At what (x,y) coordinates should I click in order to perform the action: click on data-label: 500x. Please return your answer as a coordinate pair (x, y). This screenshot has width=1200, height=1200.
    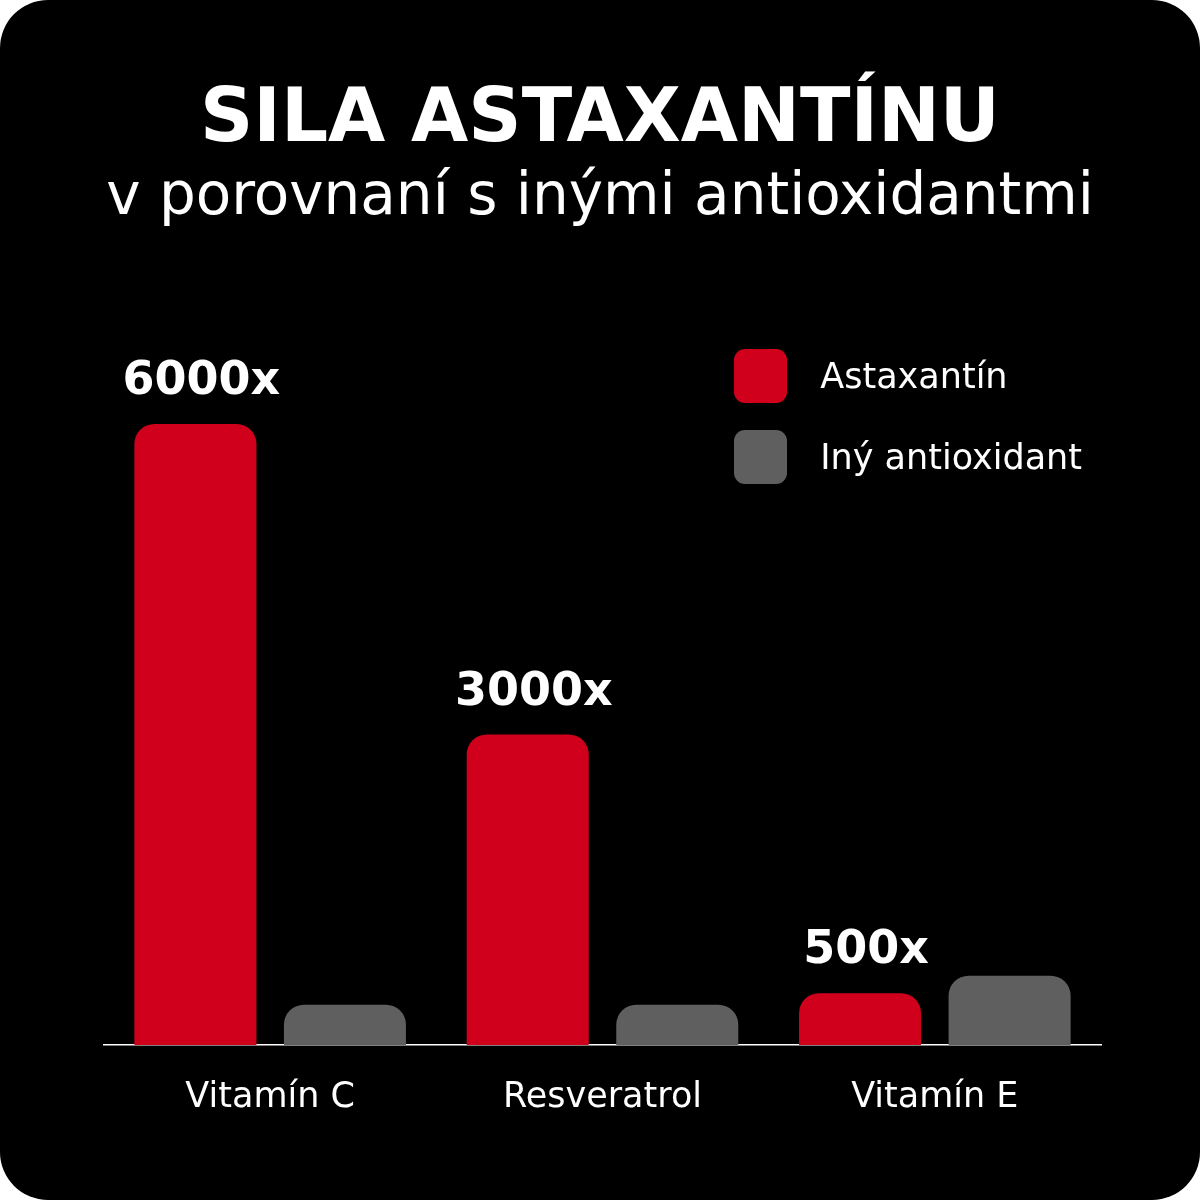
    Looking at the image, I should click on (866, 947).